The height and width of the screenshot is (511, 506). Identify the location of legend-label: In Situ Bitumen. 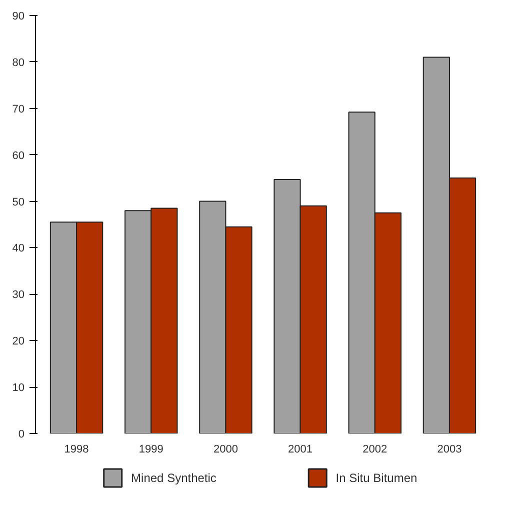
(377, 478).